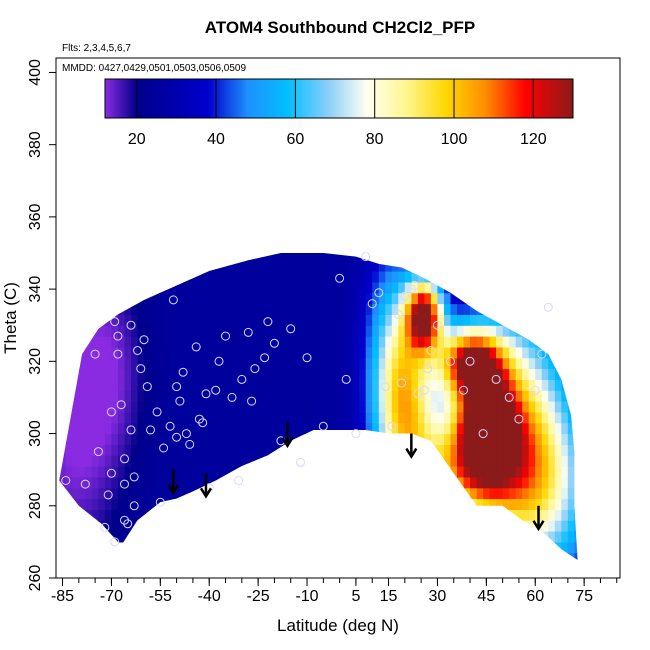 Image resolution: width=650 pixels, height=650 pixels. What do you see at coordinates (206, 486) in the screenshot?
I see `down-arrow-icon` at bounding box center [206, 486].